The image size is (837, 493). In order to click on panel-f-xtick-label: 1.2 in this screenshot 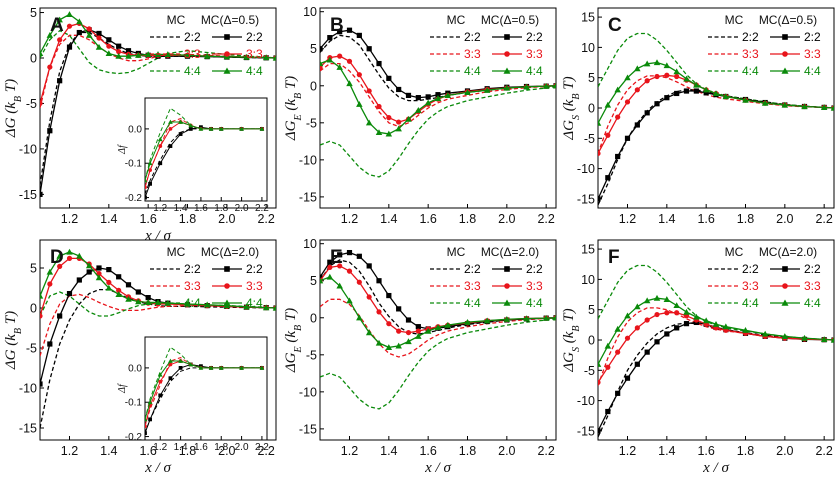, I will do `click(627, 451)`.